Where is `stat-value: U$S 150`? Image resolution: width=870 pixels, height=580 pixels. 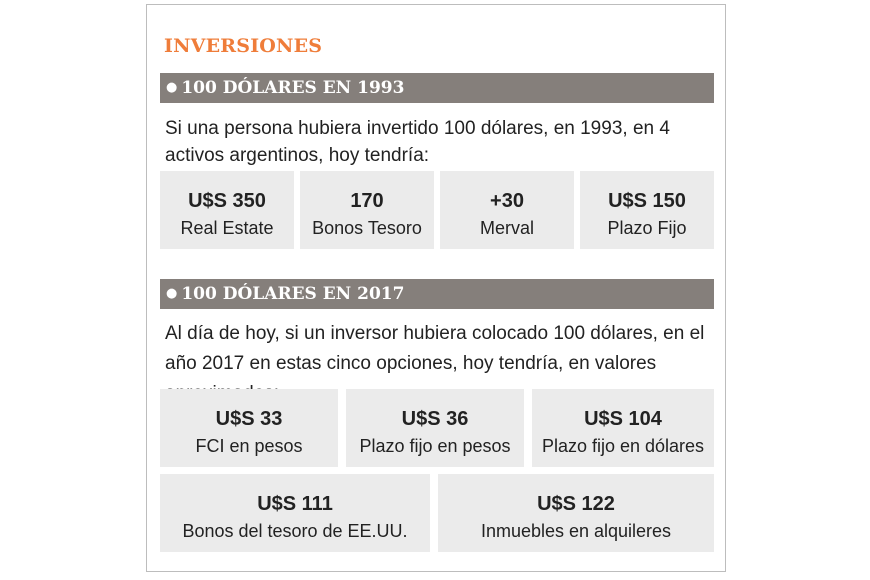
stat-value: U$S 150 is located at coordinates (647, 201).